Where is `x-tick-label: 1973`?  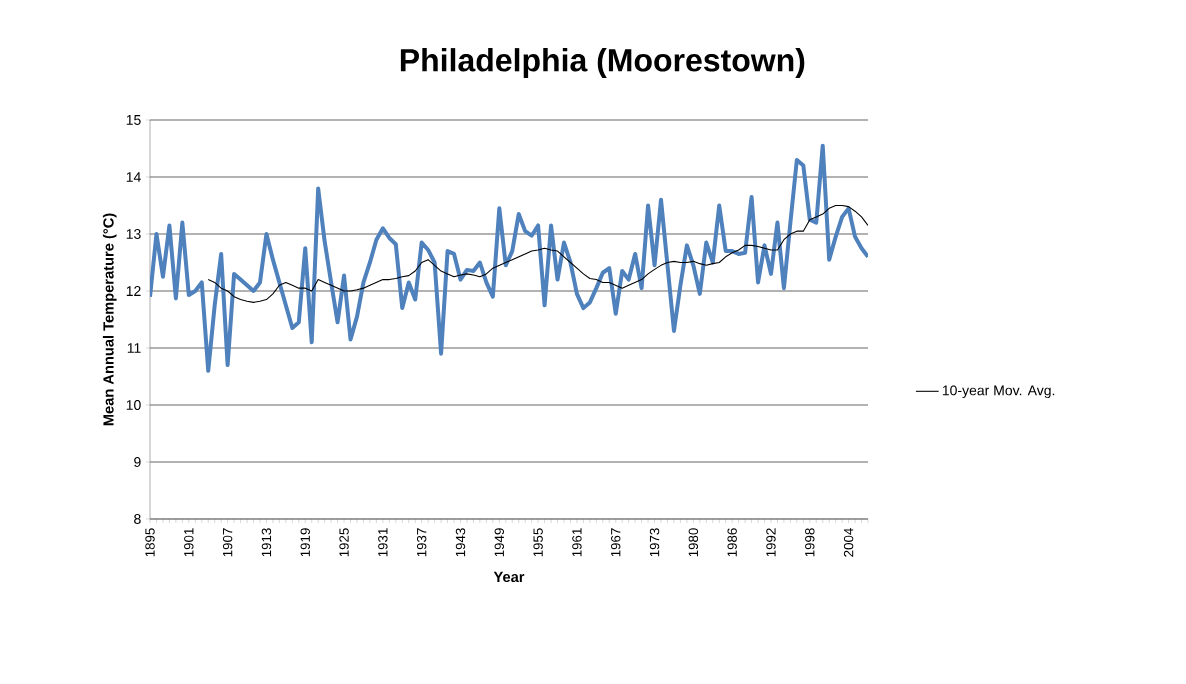 x-tick-label: 1973 is located at coordinates (654, 542).